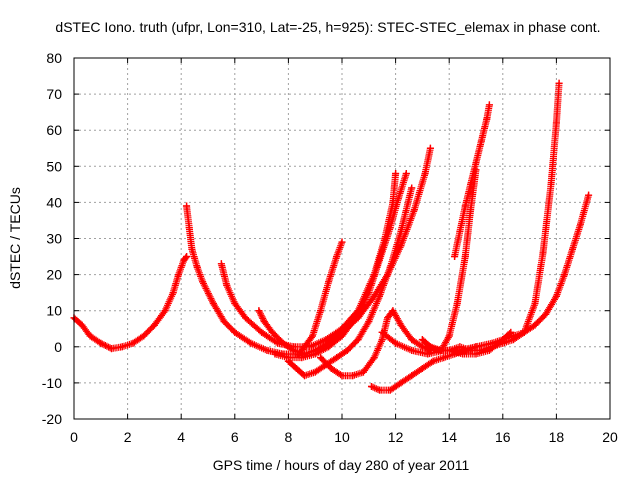 This screenshot has height=480, width=640. Describe the element at coordinates (396, 437) in the screenshot. I see `x-tick-label: 12` at that location.